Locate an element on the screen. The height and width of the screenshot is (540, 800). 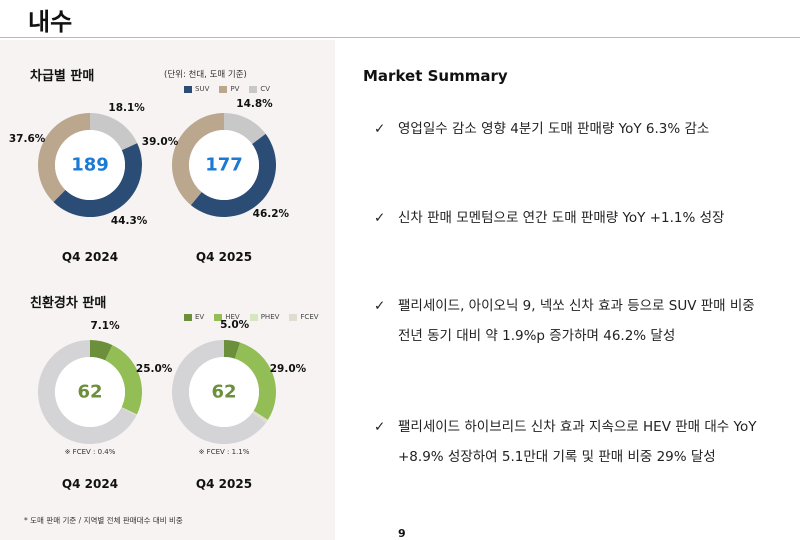
page-number: 9 is located at coordinates (402, 533).